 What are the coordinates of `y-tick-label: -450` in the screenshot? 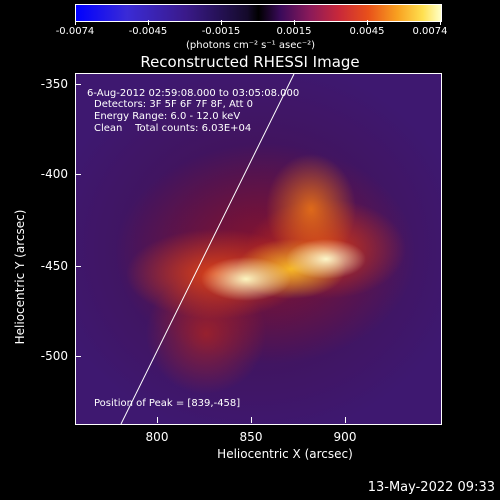 It's located at (54, 266).